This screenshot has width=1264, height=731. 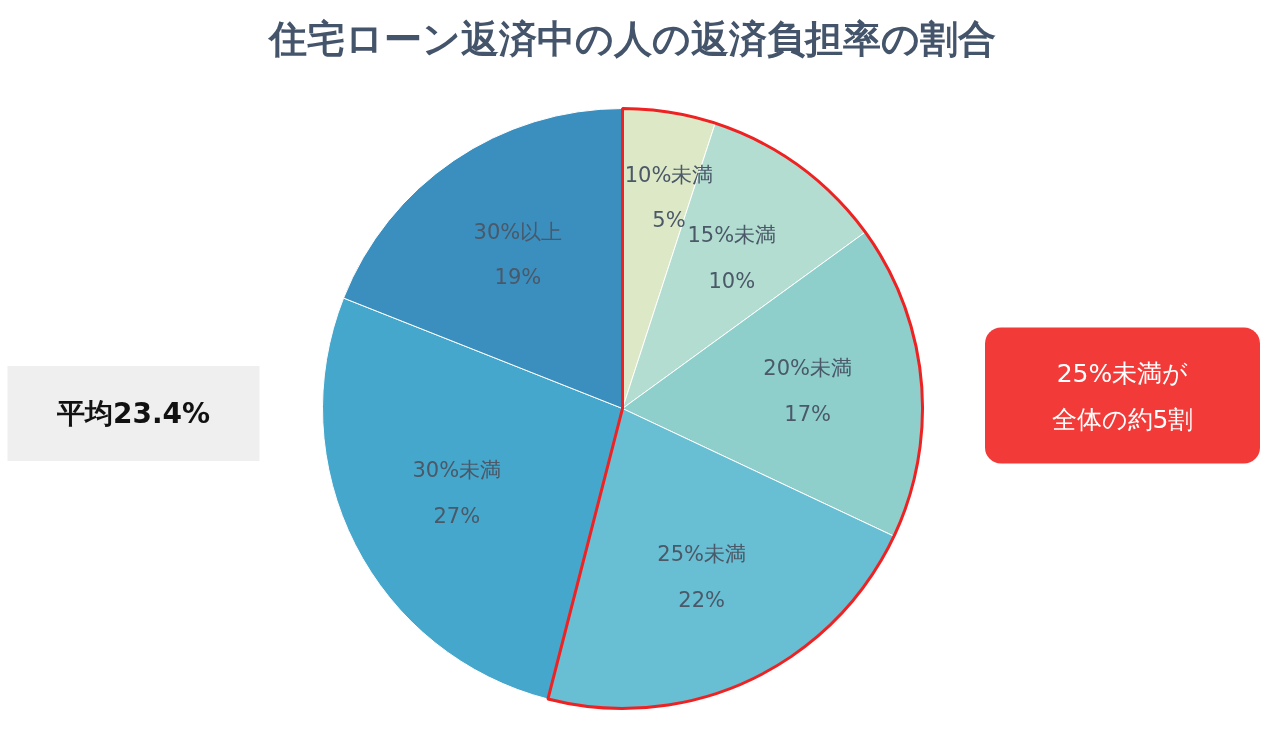 I want to click on text: 25%未満が, so click(x=1122, y=373).